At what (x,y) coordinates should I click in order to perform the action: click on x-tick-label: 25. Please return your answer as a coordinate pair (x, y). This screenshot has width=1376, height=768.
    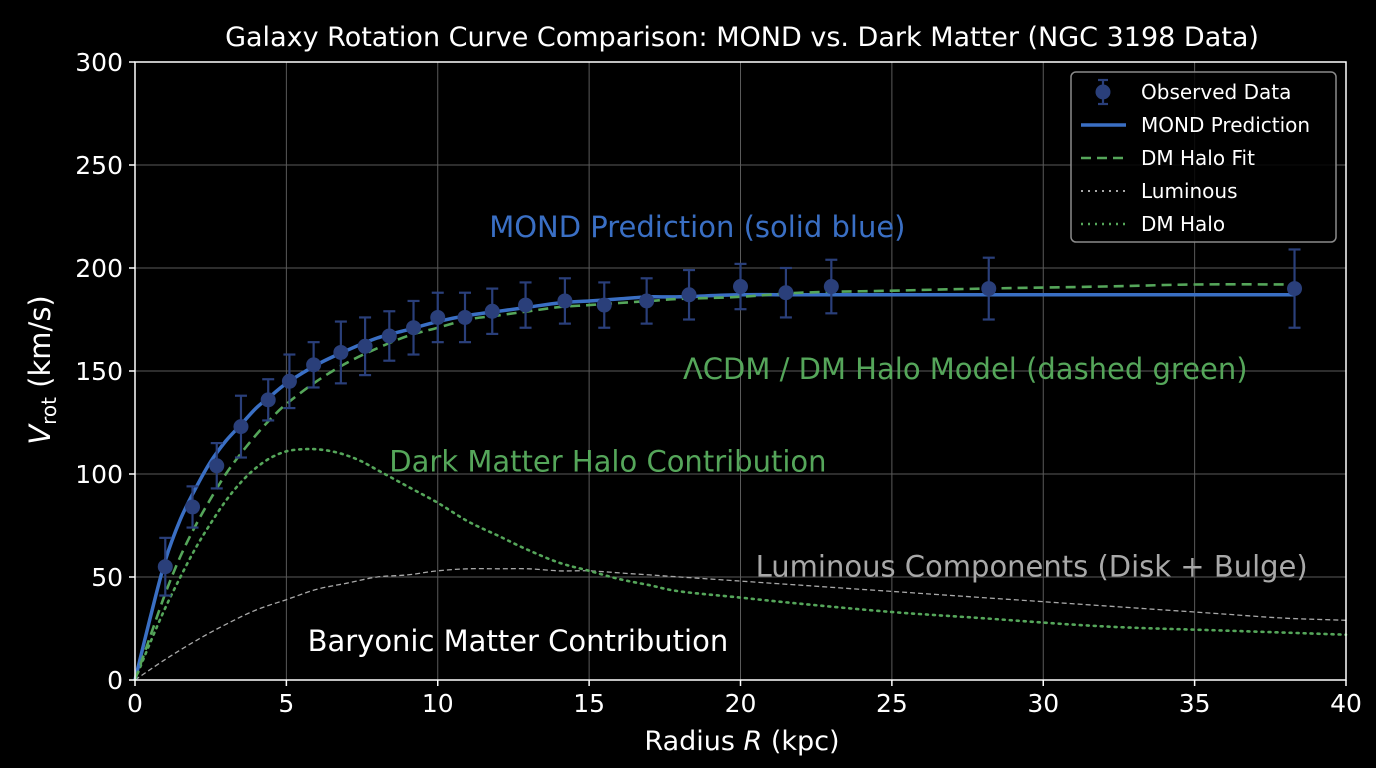
    Looking at the image, I should click on (892, 703).